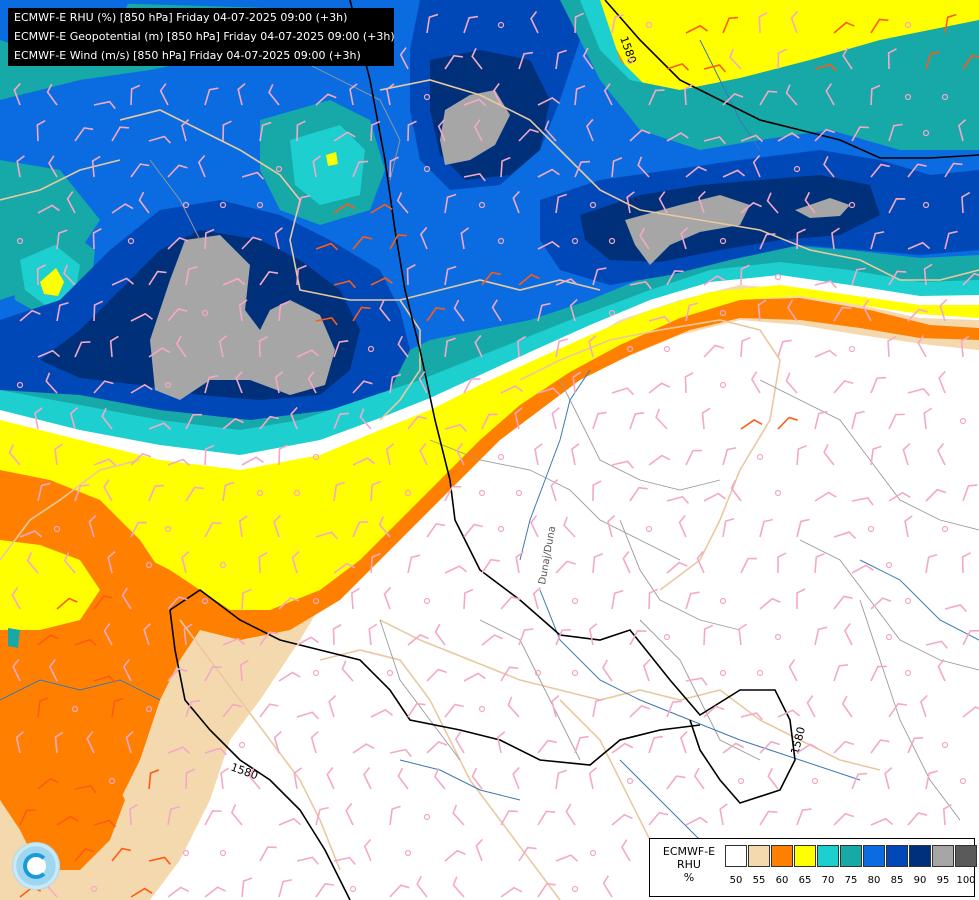 The width and height of the screenshot is (979, 900). Describe the element at coordinates (897, 880) in the screenshot. I see `legend-label: 85` at that location.